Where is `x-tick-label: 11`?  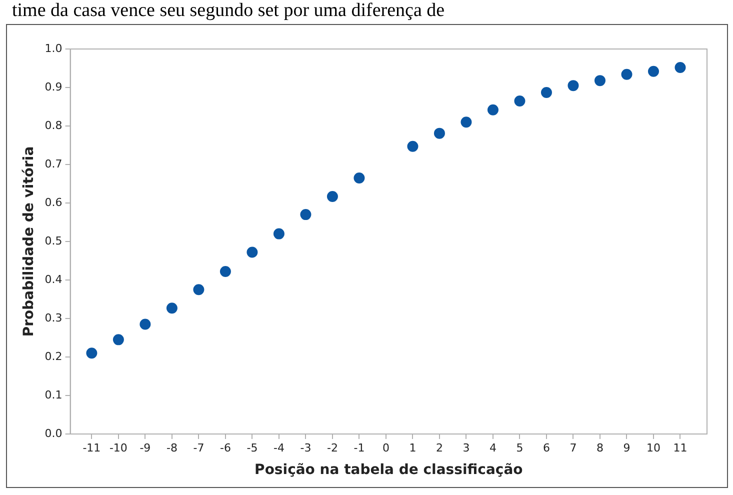 x-tick-label: 11 is located at coordinates (680, 447).